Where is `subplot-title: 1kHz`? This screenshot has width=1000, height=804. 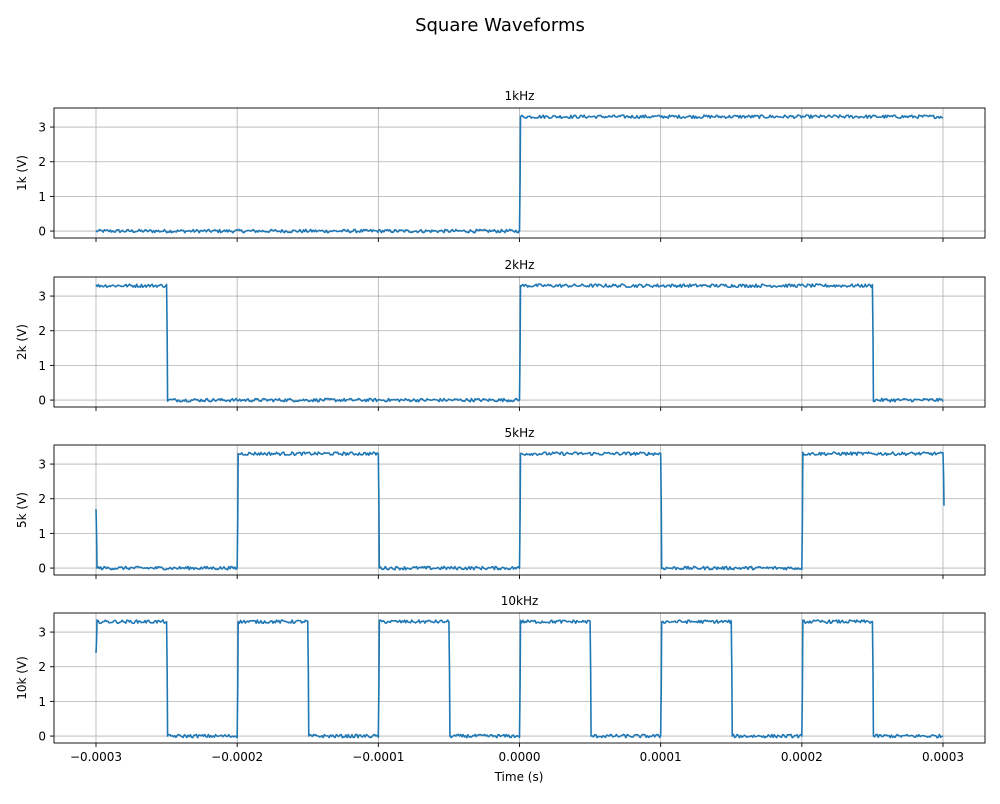 subplot-title: 1kHz is located at coordinates (520, 96).